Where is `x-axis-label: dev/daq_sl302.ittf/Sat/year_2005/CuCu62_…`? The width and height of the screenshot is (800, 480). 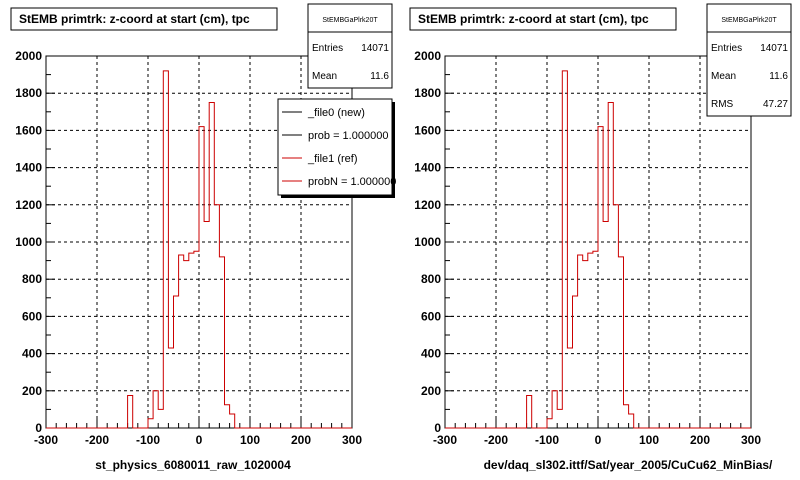 x-axis-label: dev/daq_sl302.ittf/Sat/year_2005/CuCu62_… is located at coordinates (628, 465).